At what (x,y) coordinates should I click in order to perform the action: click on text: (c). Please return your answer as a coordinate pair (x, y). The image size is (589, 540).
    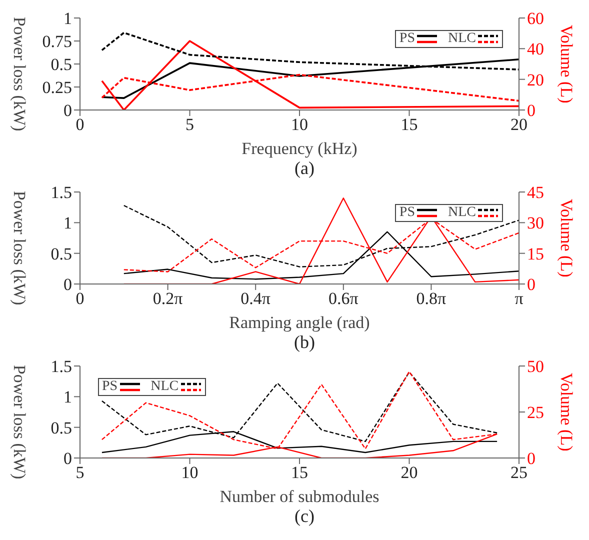
    Looking at the image, I should click on (305, 516).